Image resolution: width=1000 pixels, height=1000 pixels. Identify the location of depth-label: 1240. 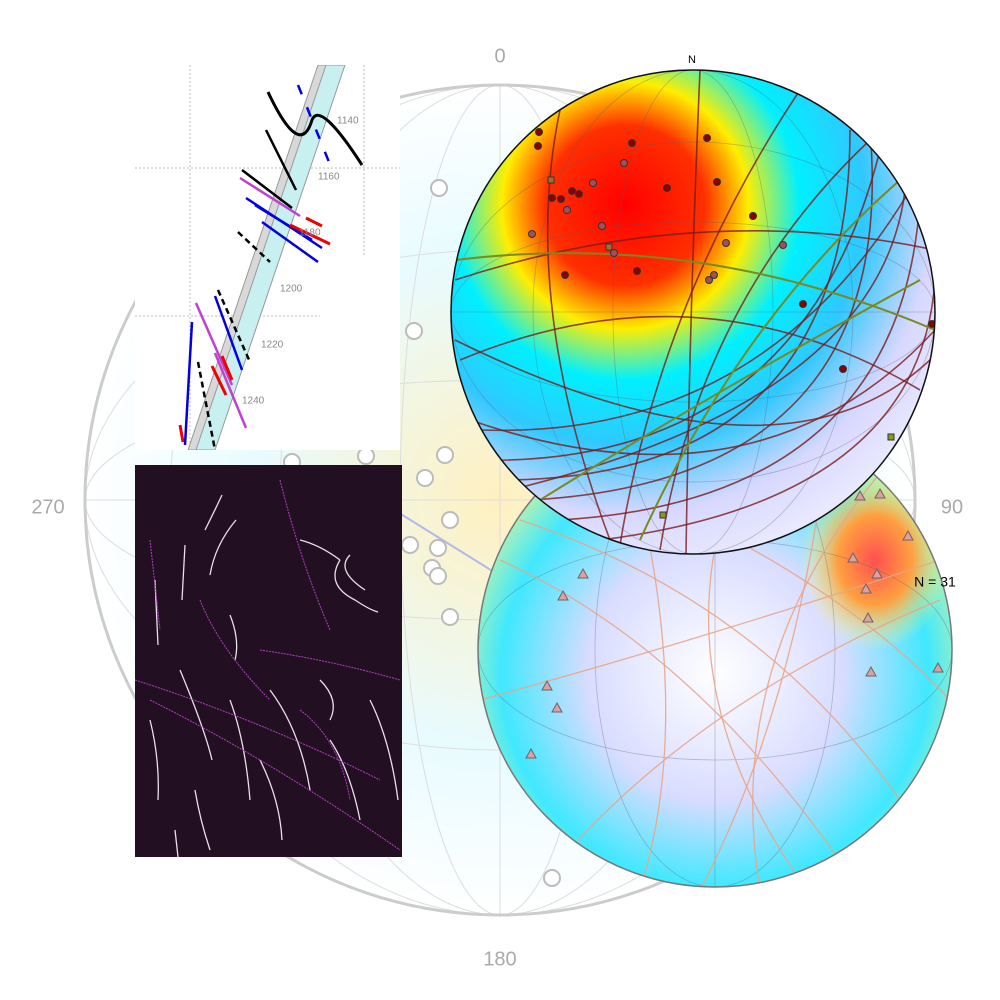
(253, 401).